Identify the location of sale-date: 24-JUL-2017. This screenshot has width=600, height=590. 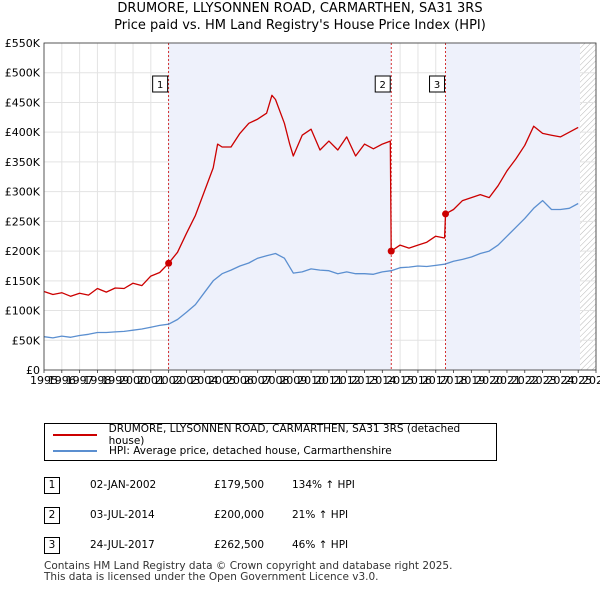
(122, 545).